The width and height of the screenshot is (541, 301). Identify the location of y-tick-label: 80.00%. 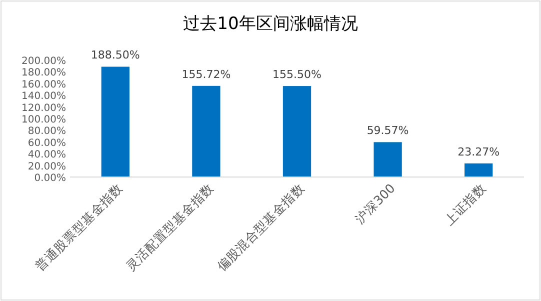
(47, 132).